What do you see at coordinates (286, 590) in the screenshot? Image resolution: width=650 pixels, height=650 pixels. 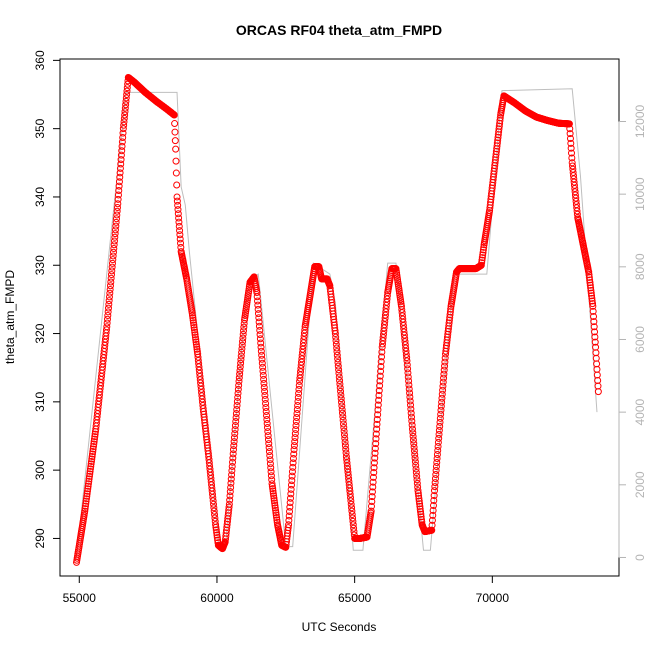 I see `x-axis: 55000 60000 65000 70000` at bounding box center [286, 590].